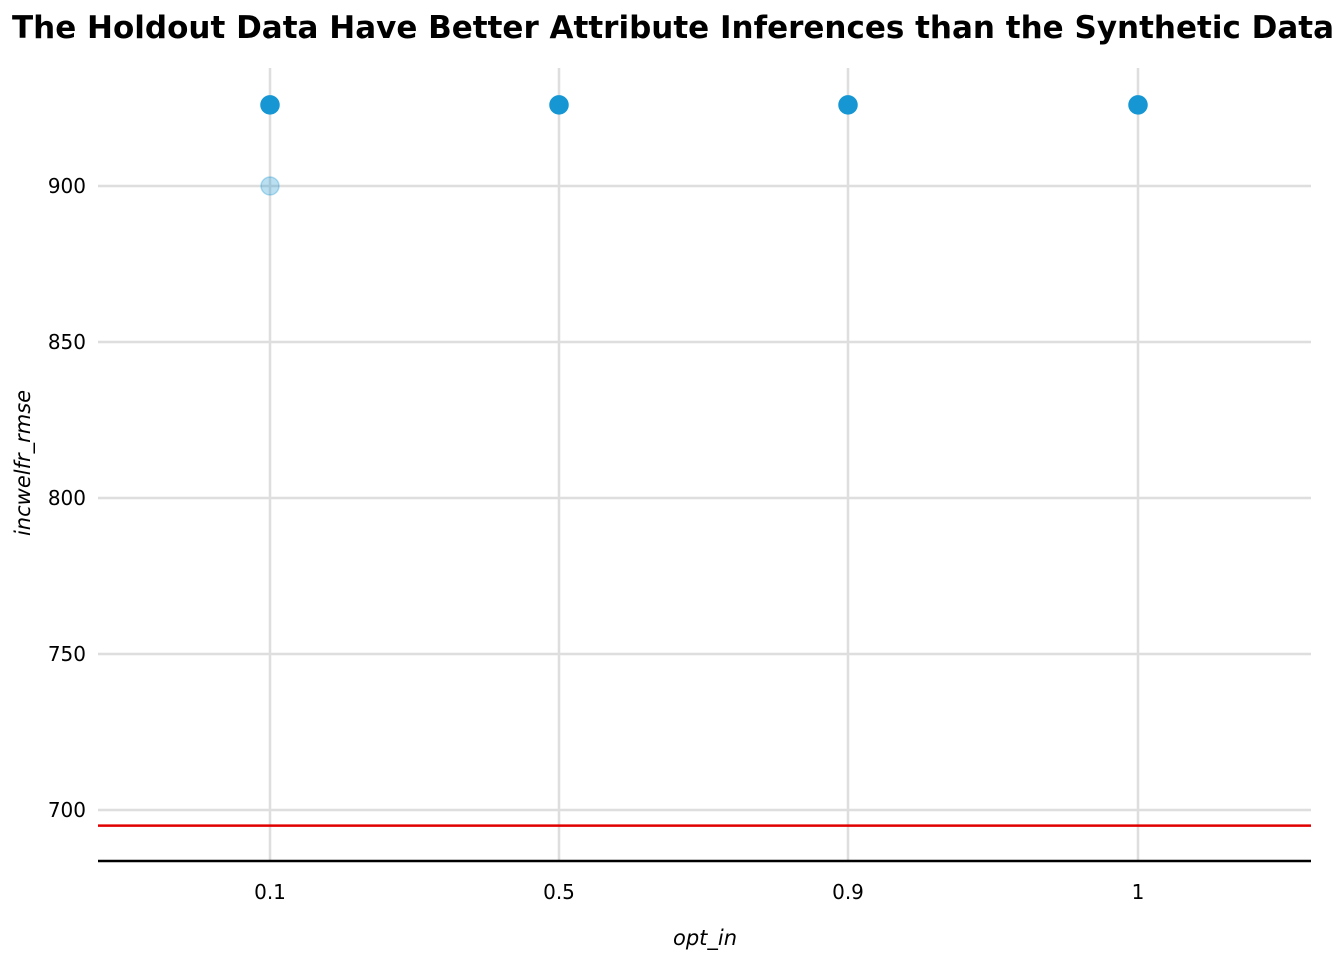 This screenshot has width=1344, height=960. Describe the element at coordinates (67, 186) in the screenshot. I see `y-tick-label: 900` at that location.